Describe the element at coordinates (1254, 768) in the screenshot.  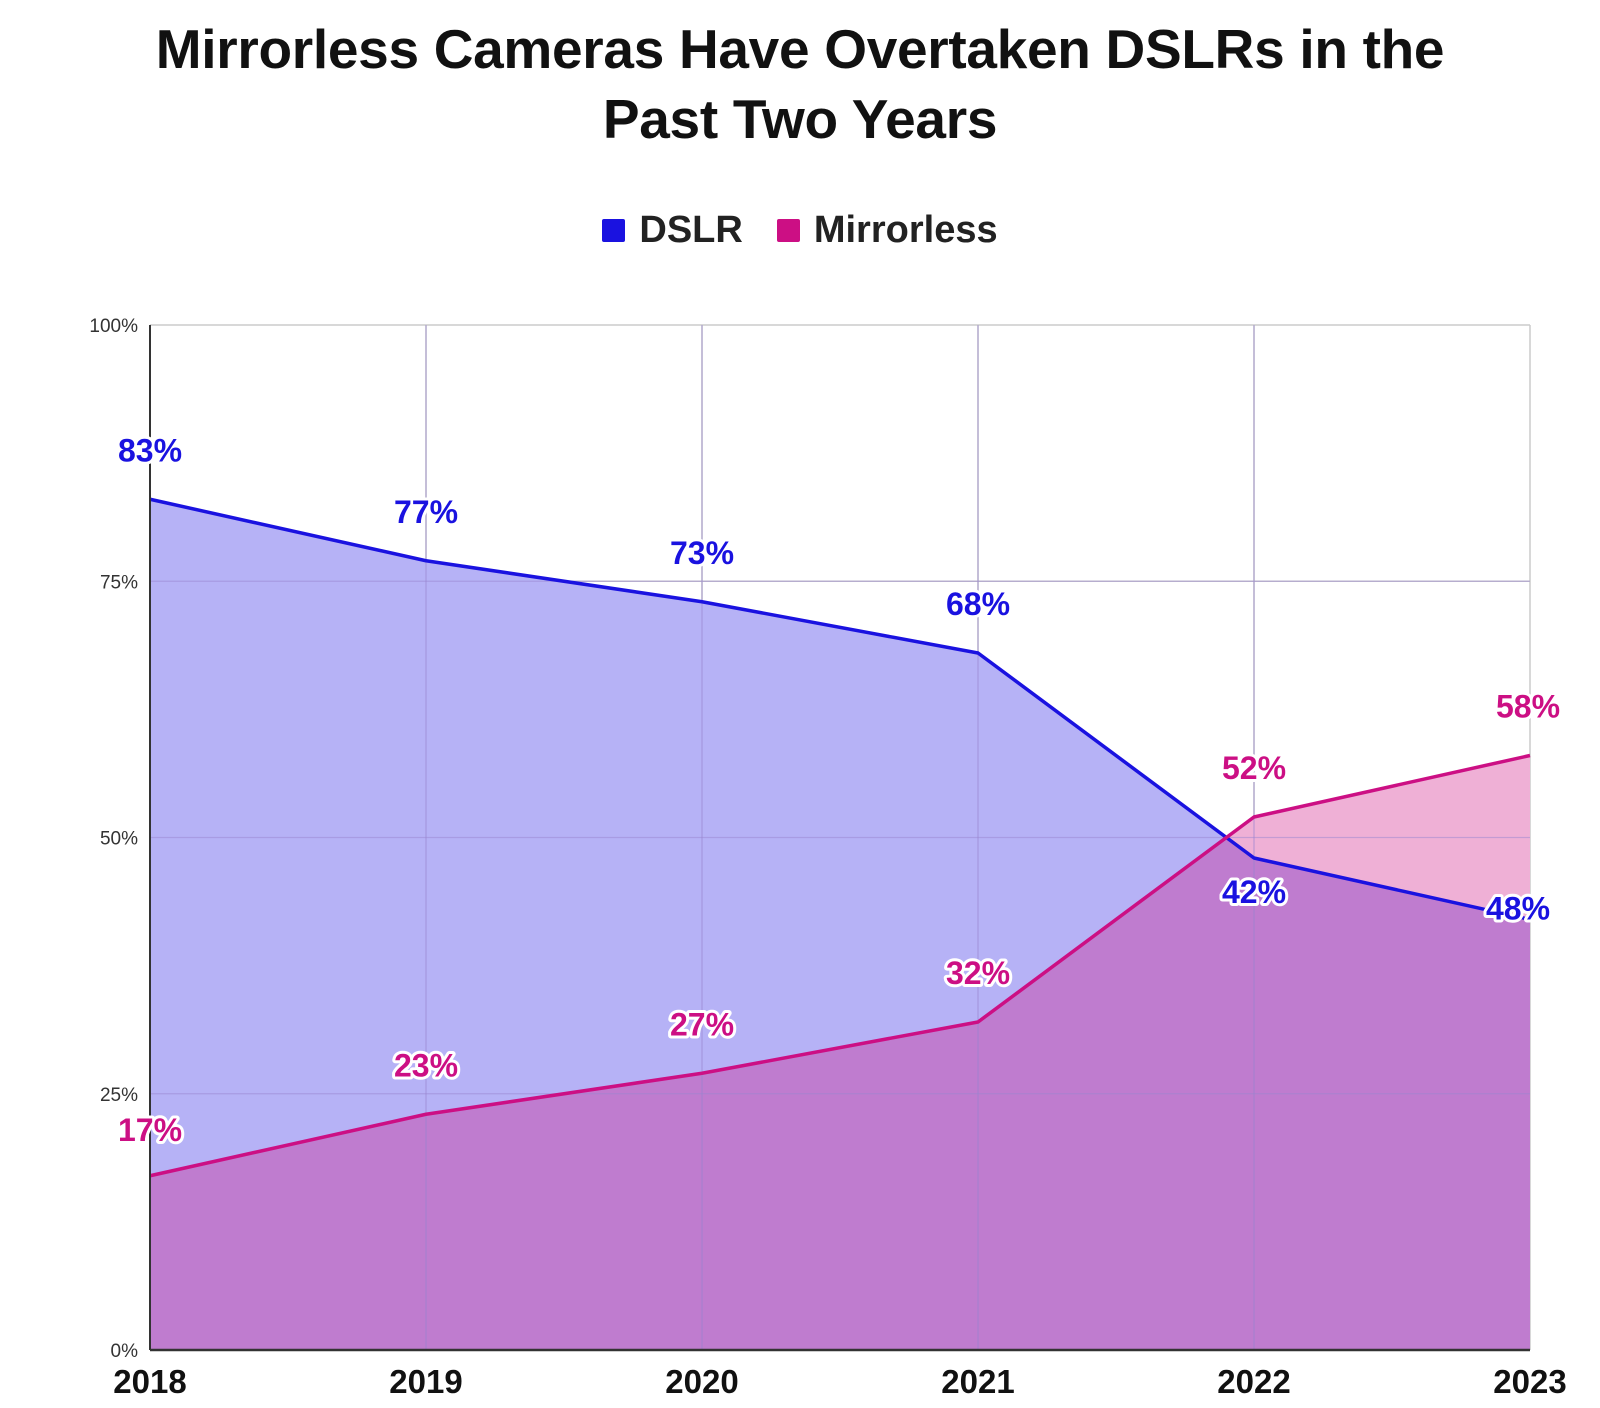
I see `data-label-mirrorless: 52%` at that location.